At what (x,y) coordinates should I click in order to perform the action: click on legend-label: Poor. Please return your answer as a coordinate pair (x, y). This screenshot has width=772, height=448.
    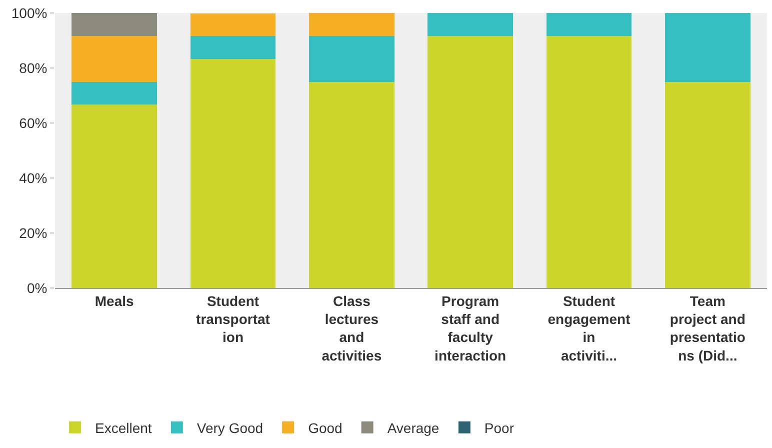
    Looking at the image, I should click on (499, 428).